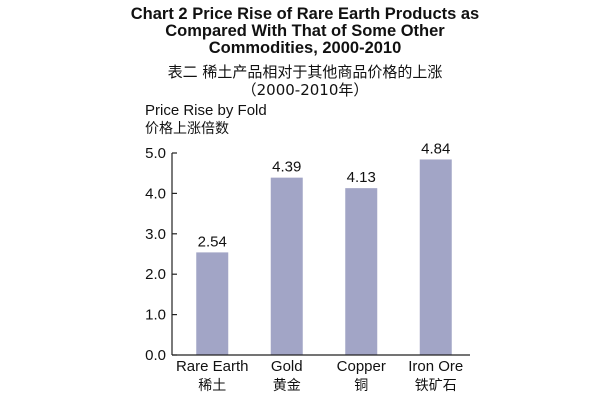  I want to click on y-tick-label: 0.0, so click(155, 355).